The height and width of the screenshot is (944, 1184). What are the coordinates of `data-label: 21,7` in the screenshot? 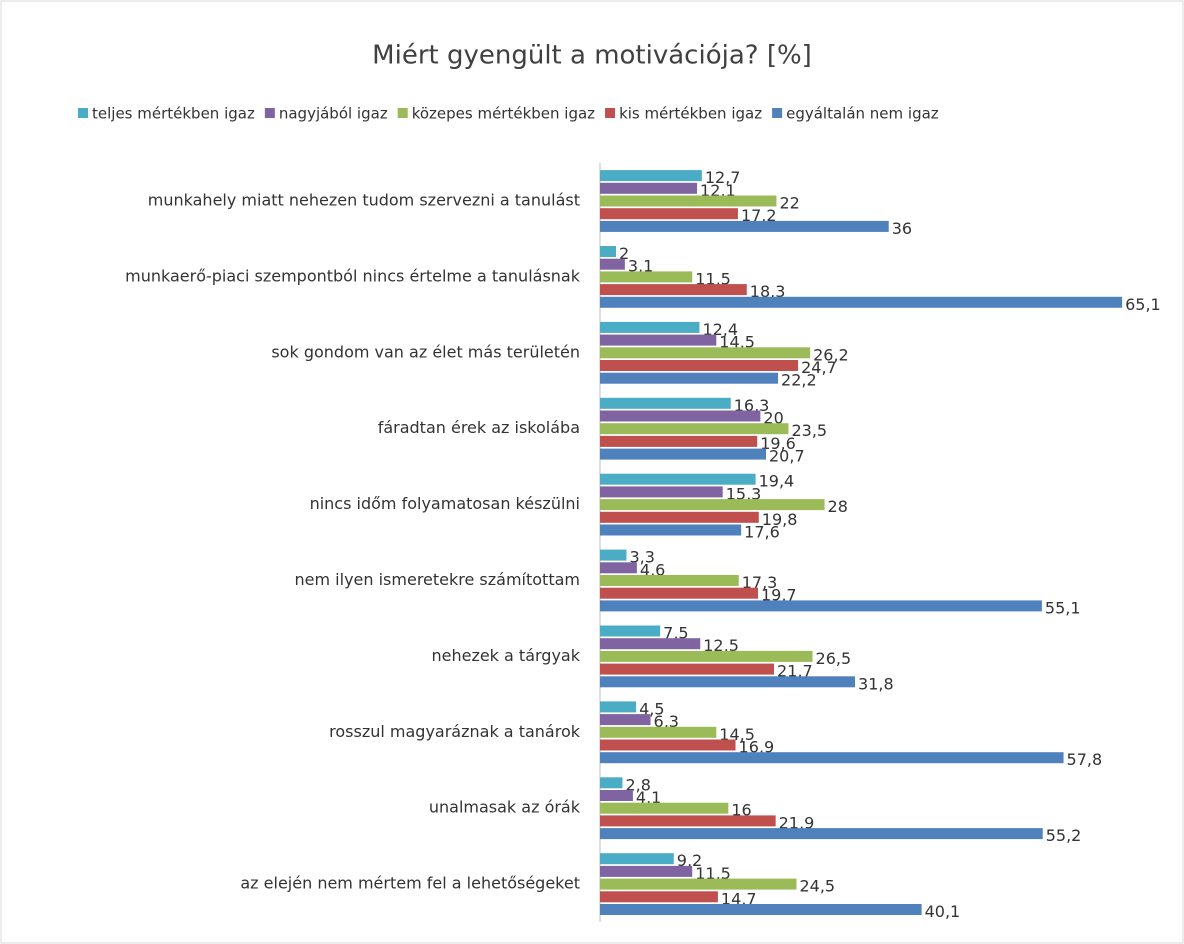 It's located at (795, 671).